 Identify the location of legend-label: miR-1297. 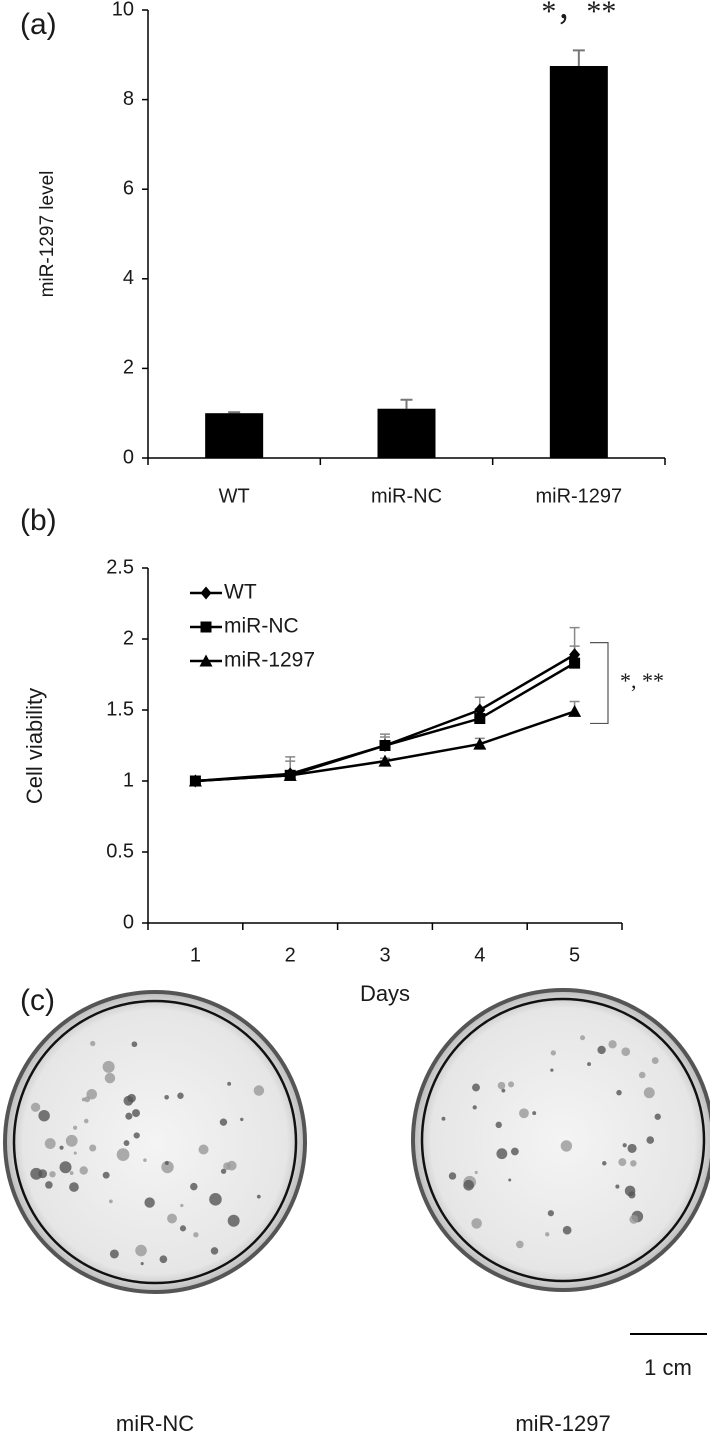
(269, 660).